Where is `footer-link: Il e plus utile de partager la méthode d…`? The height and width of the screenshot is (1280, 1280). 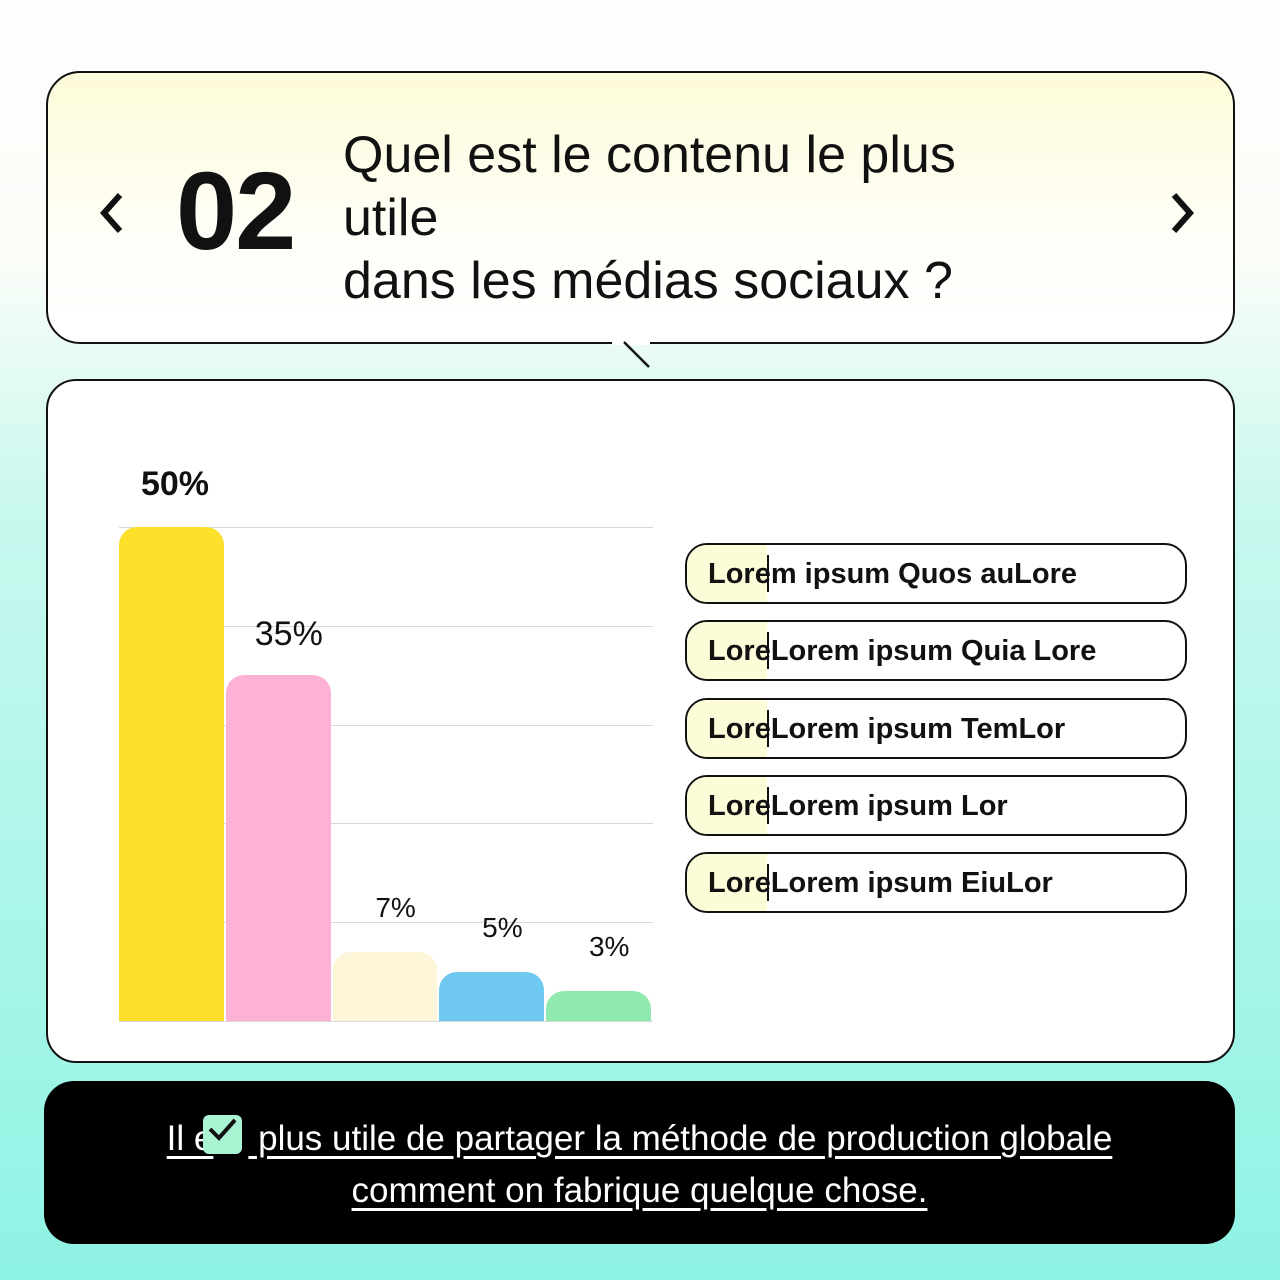 footer-link: Il e plus utile de partager la méthode d… is located at coordinates (639, 1165).